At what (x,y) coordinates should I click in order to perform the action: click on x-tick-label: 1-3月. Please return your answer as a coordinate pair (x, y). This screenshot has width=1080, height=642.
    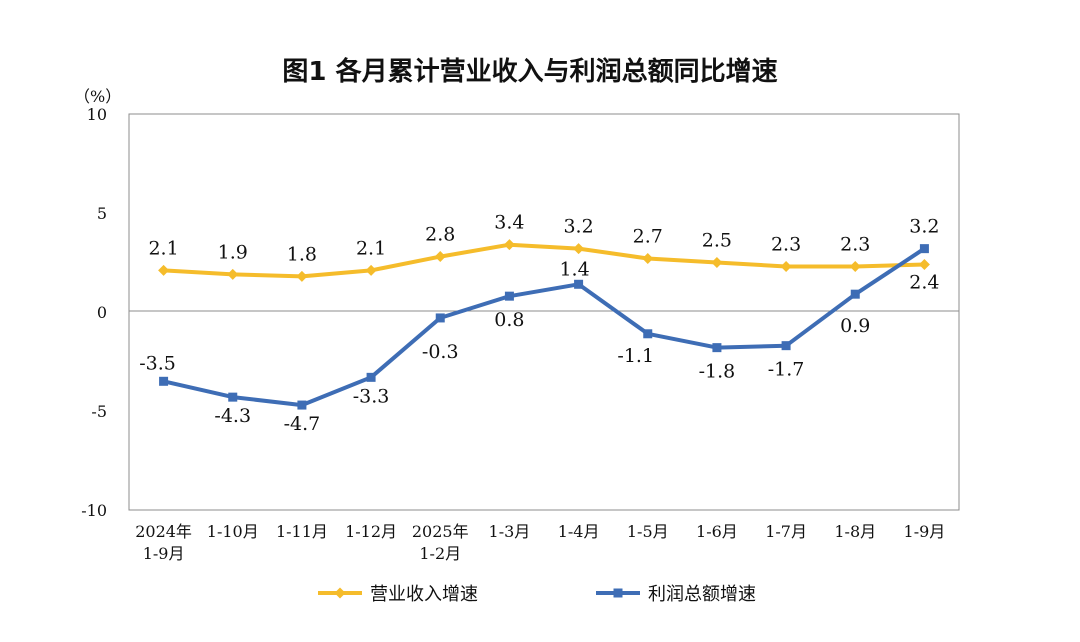
    Looking at the image, I should click on (510, 531).